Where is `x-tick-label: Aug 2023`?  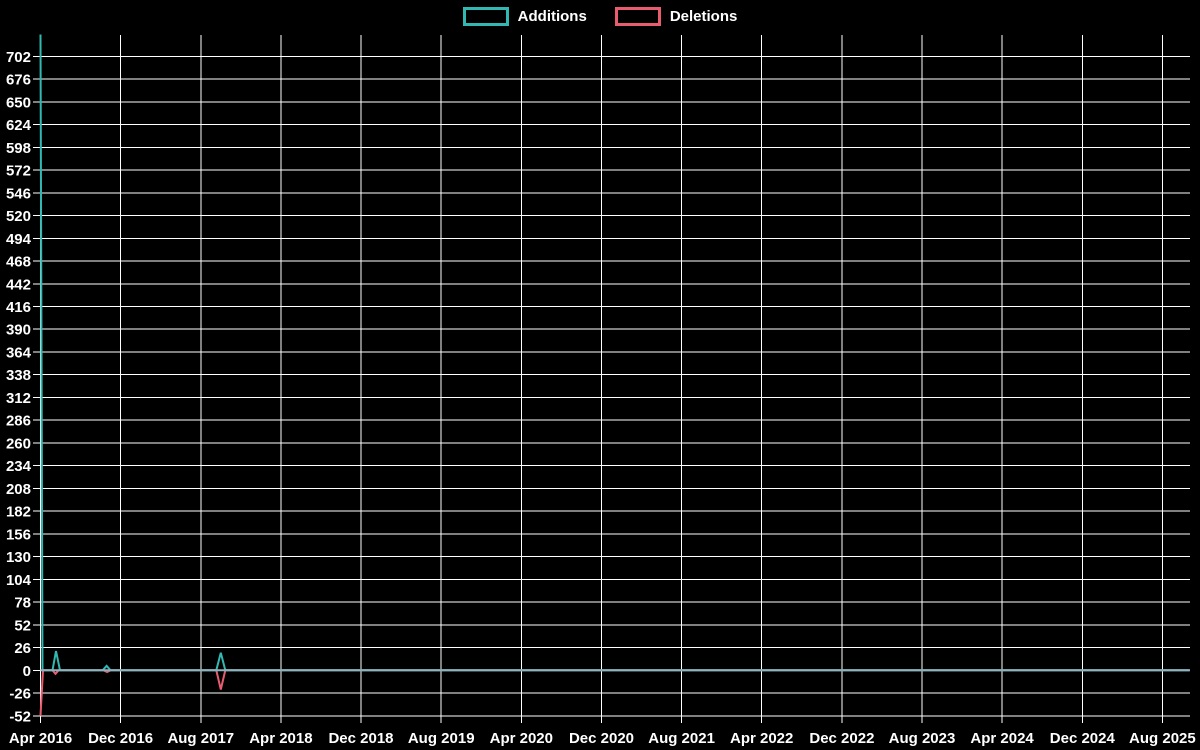
x-tick-label: Aug 2023 is located at coordinates (922, 738).